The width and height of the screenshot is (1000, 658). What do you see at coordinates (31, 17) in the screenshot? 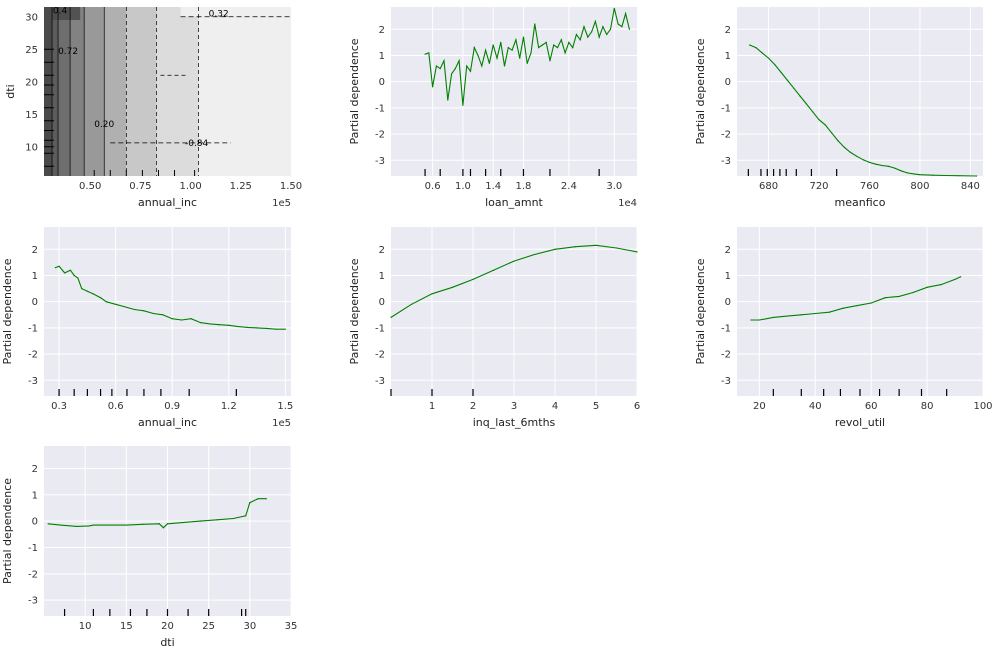
I see `y-tick-label: 30` at bounding box center [31, 17].